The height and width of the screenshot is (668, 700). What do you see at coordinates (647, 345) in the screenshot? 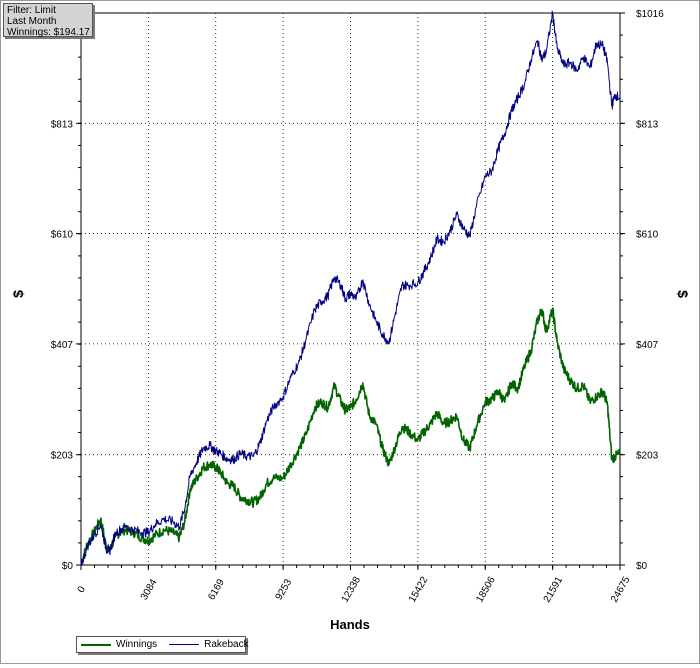
I see `y-tick-label-right: $407` at bounding box center [647, 345].